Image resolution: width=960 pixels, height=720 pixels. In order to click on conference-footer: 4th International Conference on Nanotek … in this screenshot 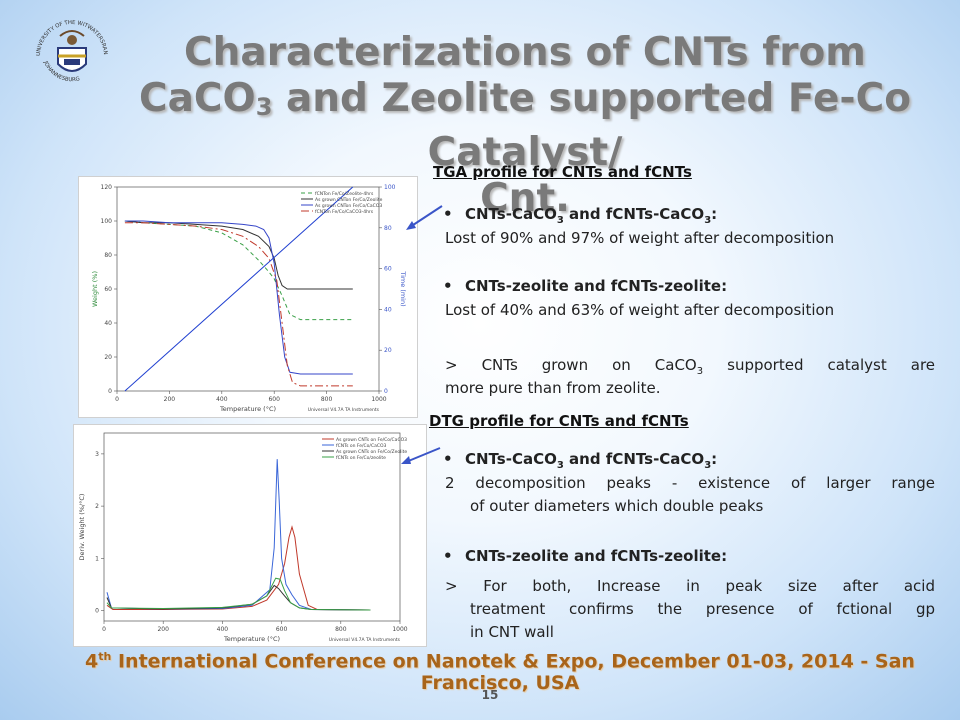, I will do `click(500, 672)`.